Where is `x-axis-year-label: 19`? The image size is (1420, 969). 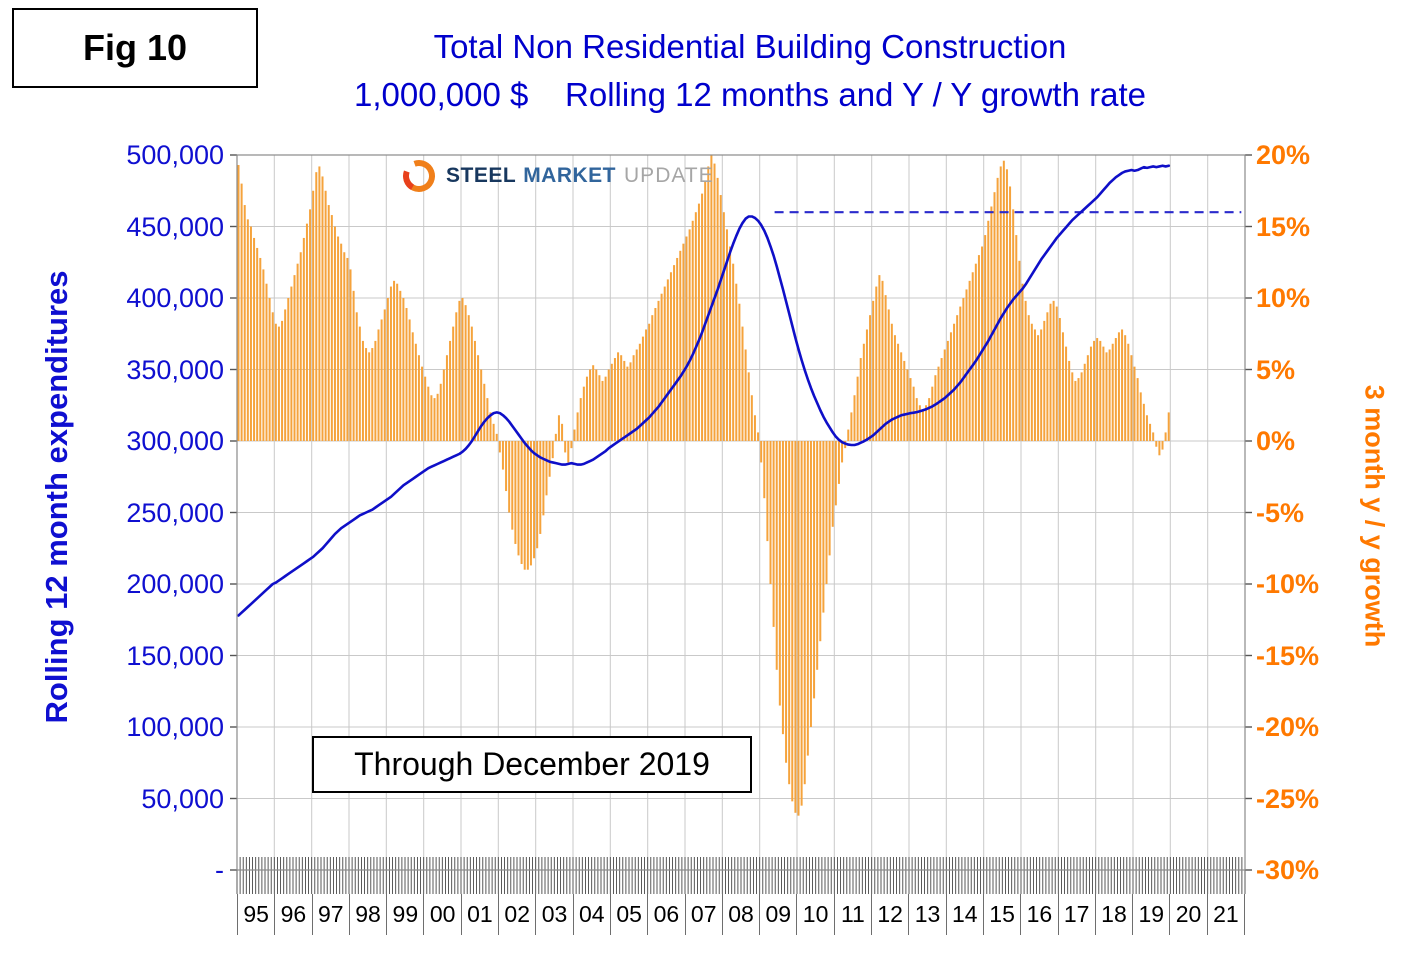 x-axis-year-label: 19 is located at coordinates (1150, 914).